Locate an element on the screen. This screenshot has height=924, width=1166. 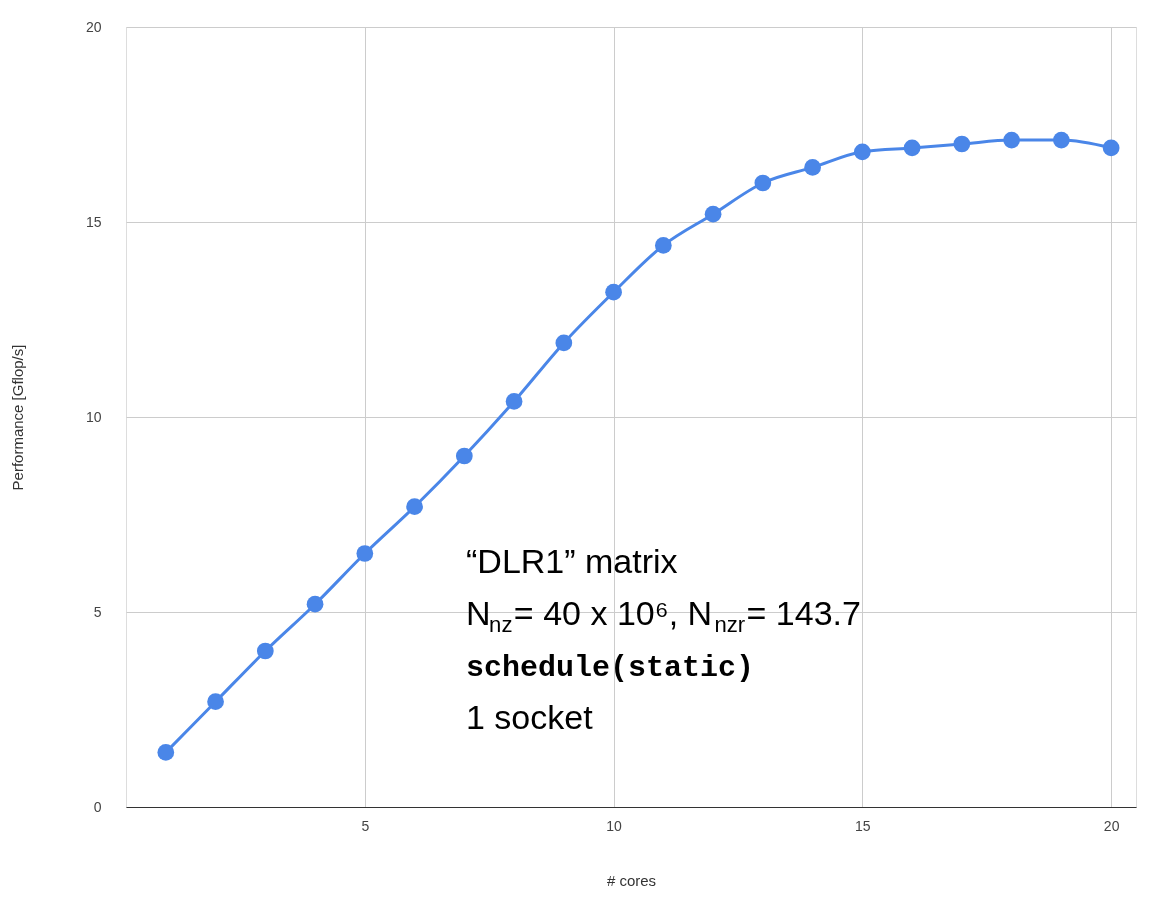
y-tick-label: 5 is located at coordinates (97, 611).